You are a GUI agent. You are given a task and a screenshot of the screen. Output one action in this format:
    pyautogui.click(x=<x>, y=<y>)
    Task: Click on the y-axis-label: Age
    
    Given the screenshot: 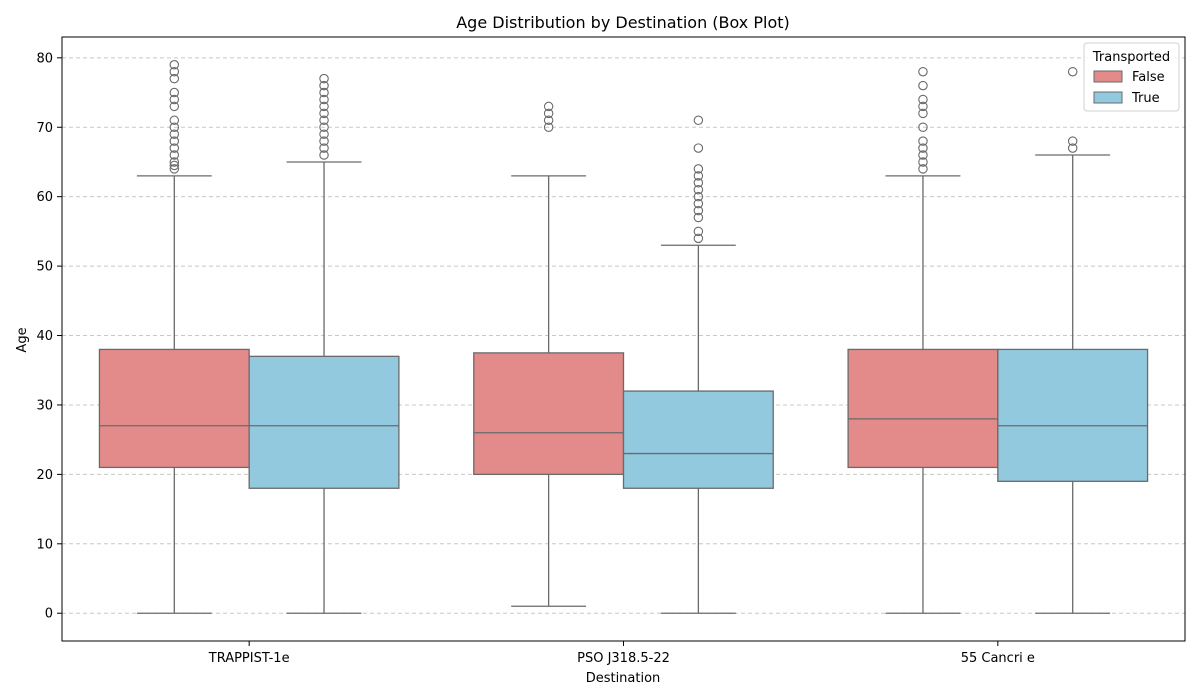 What is the action you would take?
    pyautogui.click(x=22, y=339)
    